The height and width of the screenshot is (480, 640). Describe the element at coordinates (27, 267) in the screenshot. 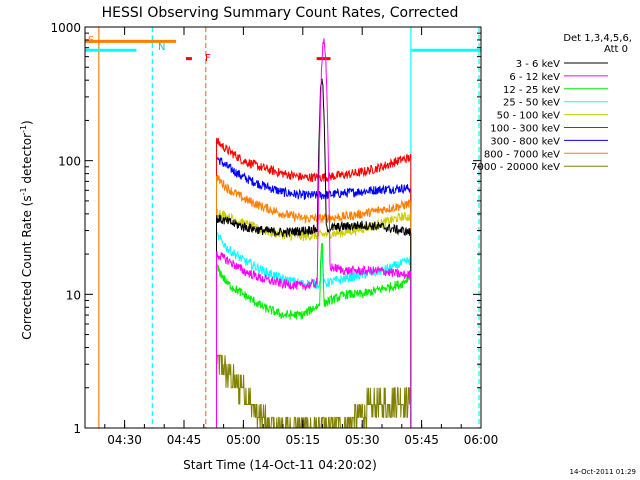

I see `y-label-part1: Corrected Count Rate (s` at that location.